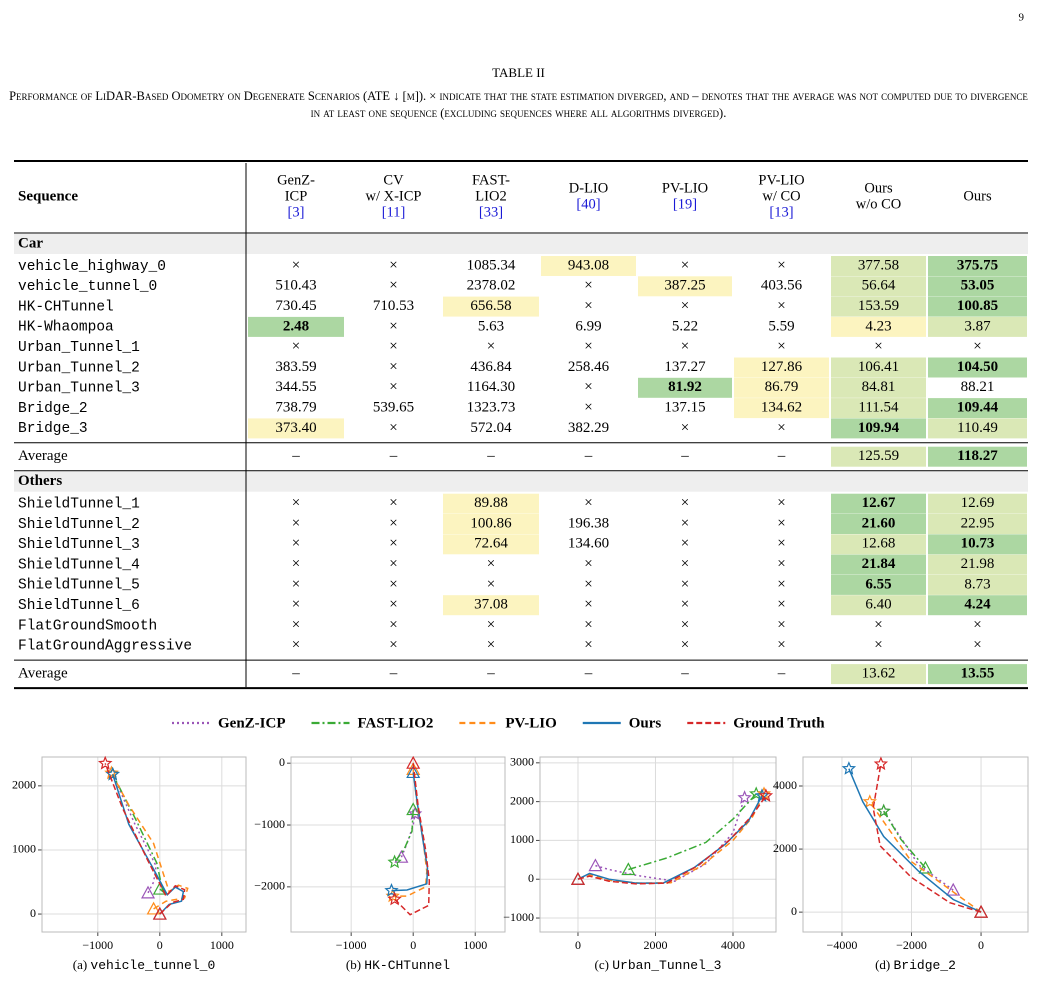  What do you see at coordinates (491, 367) in the screenshot?
I see `cell: 436.84` at bounding box center [491, 367].